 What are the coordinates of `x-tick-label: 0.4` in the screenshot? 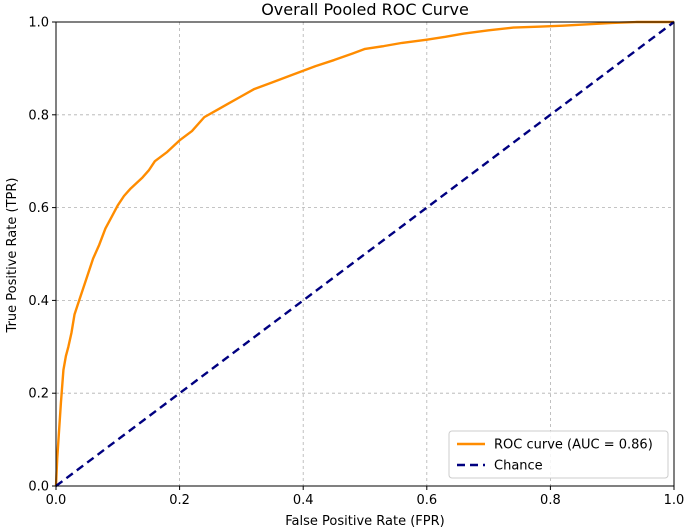 It's located at (303, 500).